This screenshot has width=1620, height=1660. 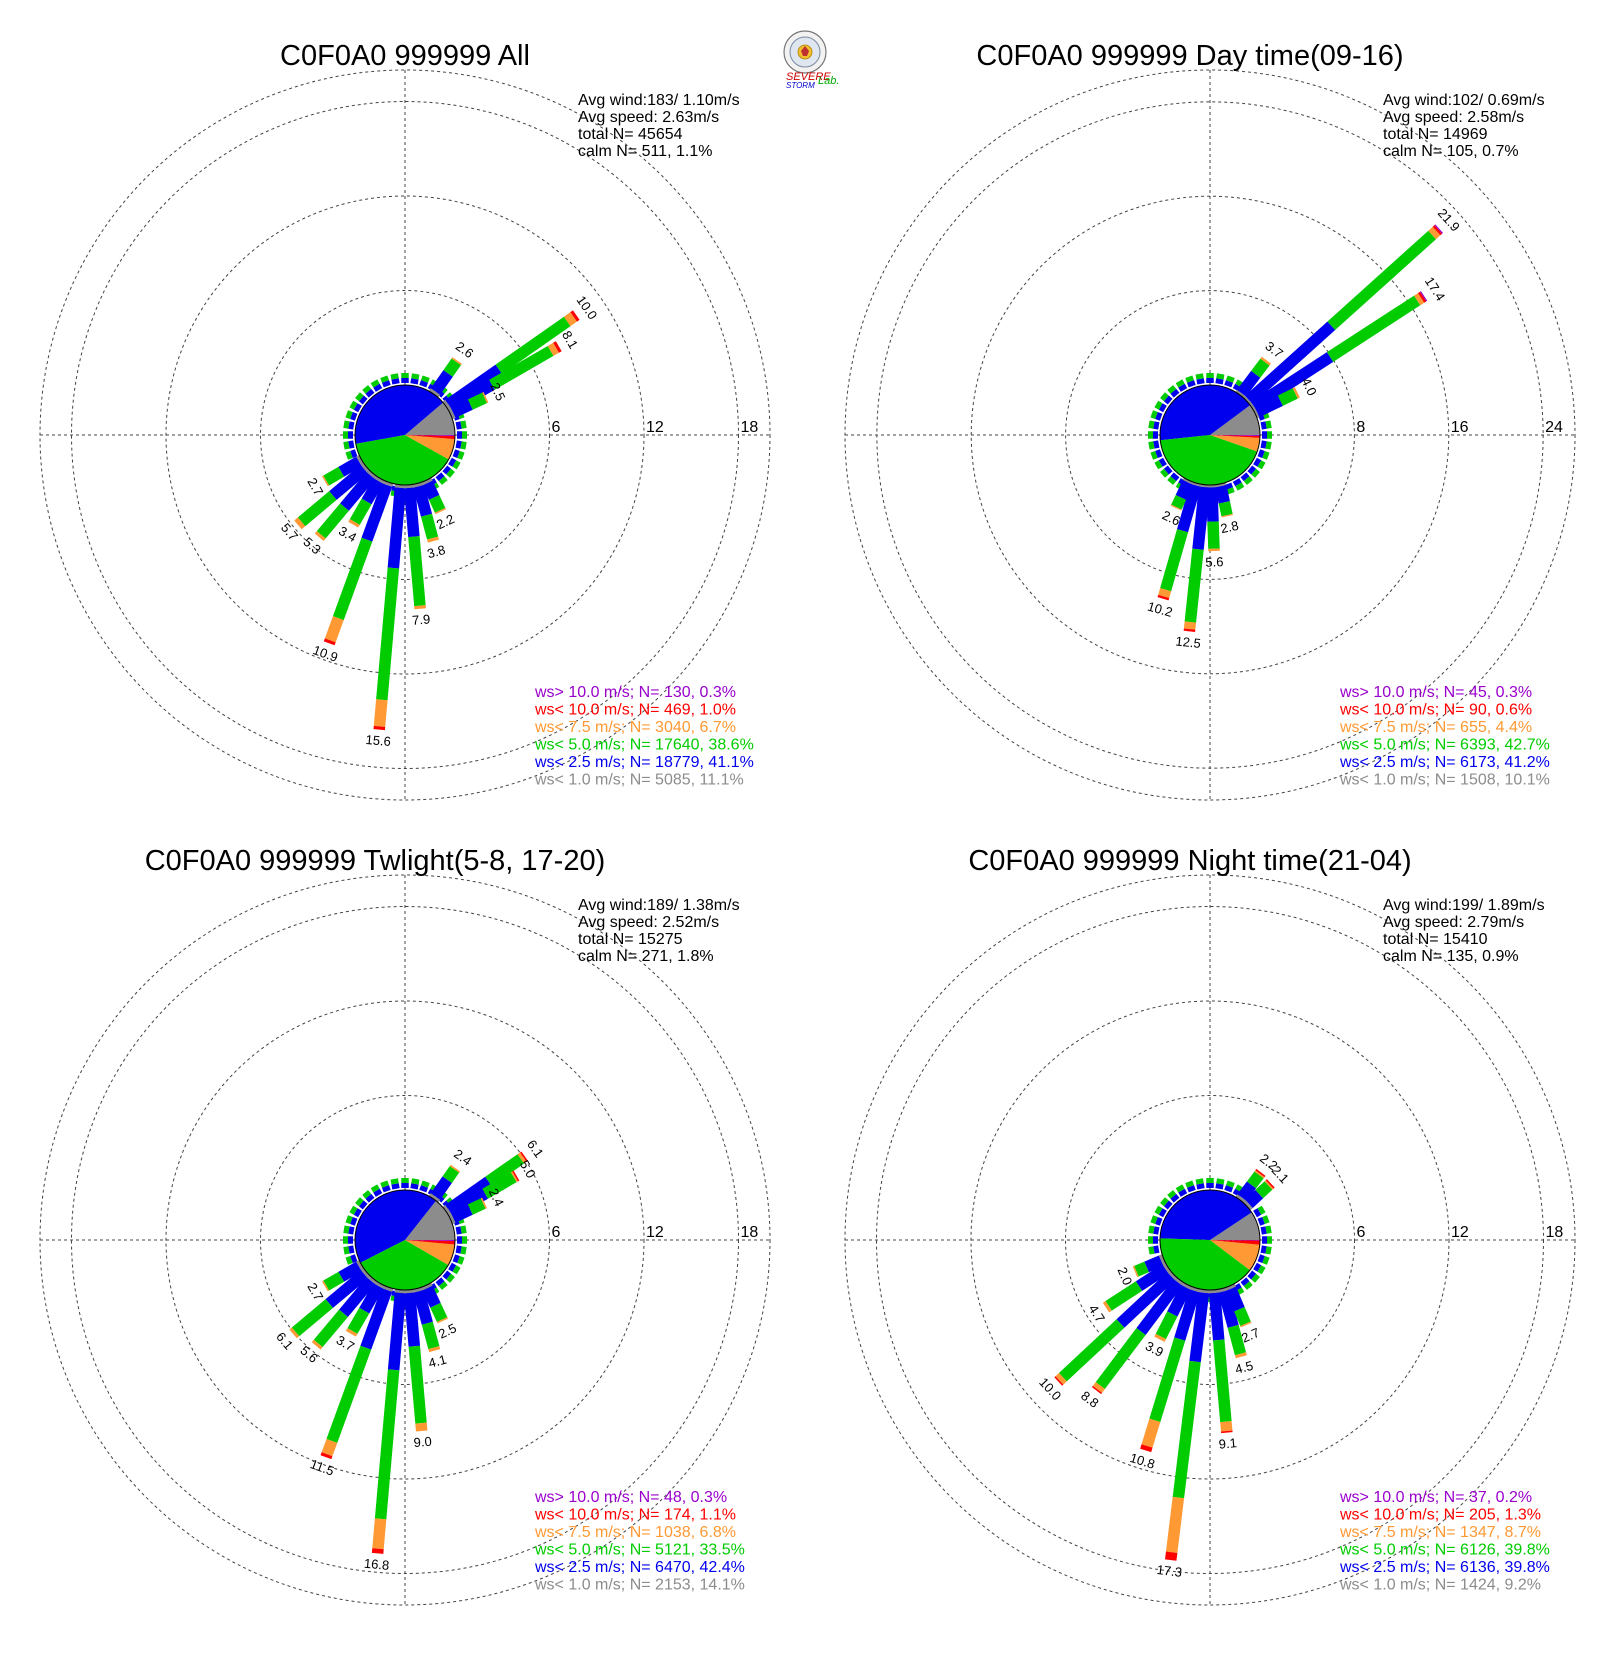 I want to click on bar-207deg: 3.9, so click(x=1168, y=1320).